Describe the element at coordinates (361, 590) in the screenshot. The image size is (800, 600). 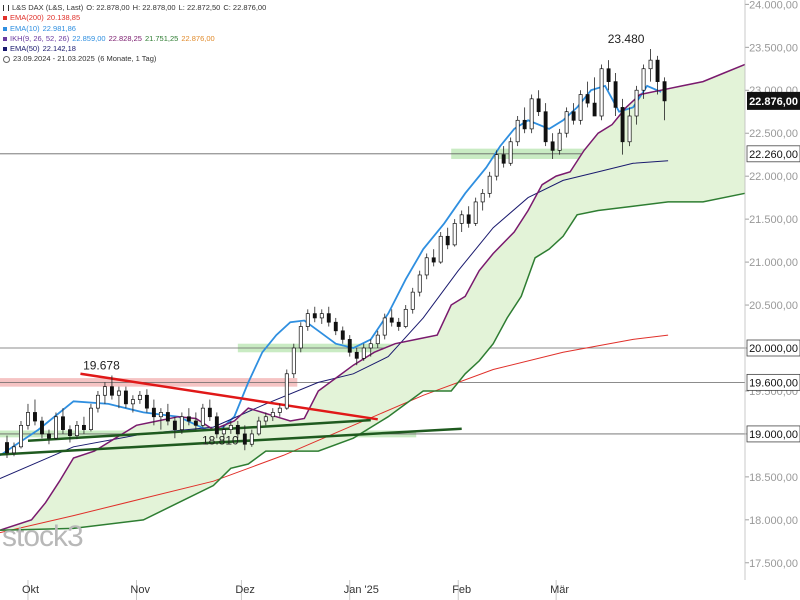
I see `x-tick-label: Jan '25` at that location.